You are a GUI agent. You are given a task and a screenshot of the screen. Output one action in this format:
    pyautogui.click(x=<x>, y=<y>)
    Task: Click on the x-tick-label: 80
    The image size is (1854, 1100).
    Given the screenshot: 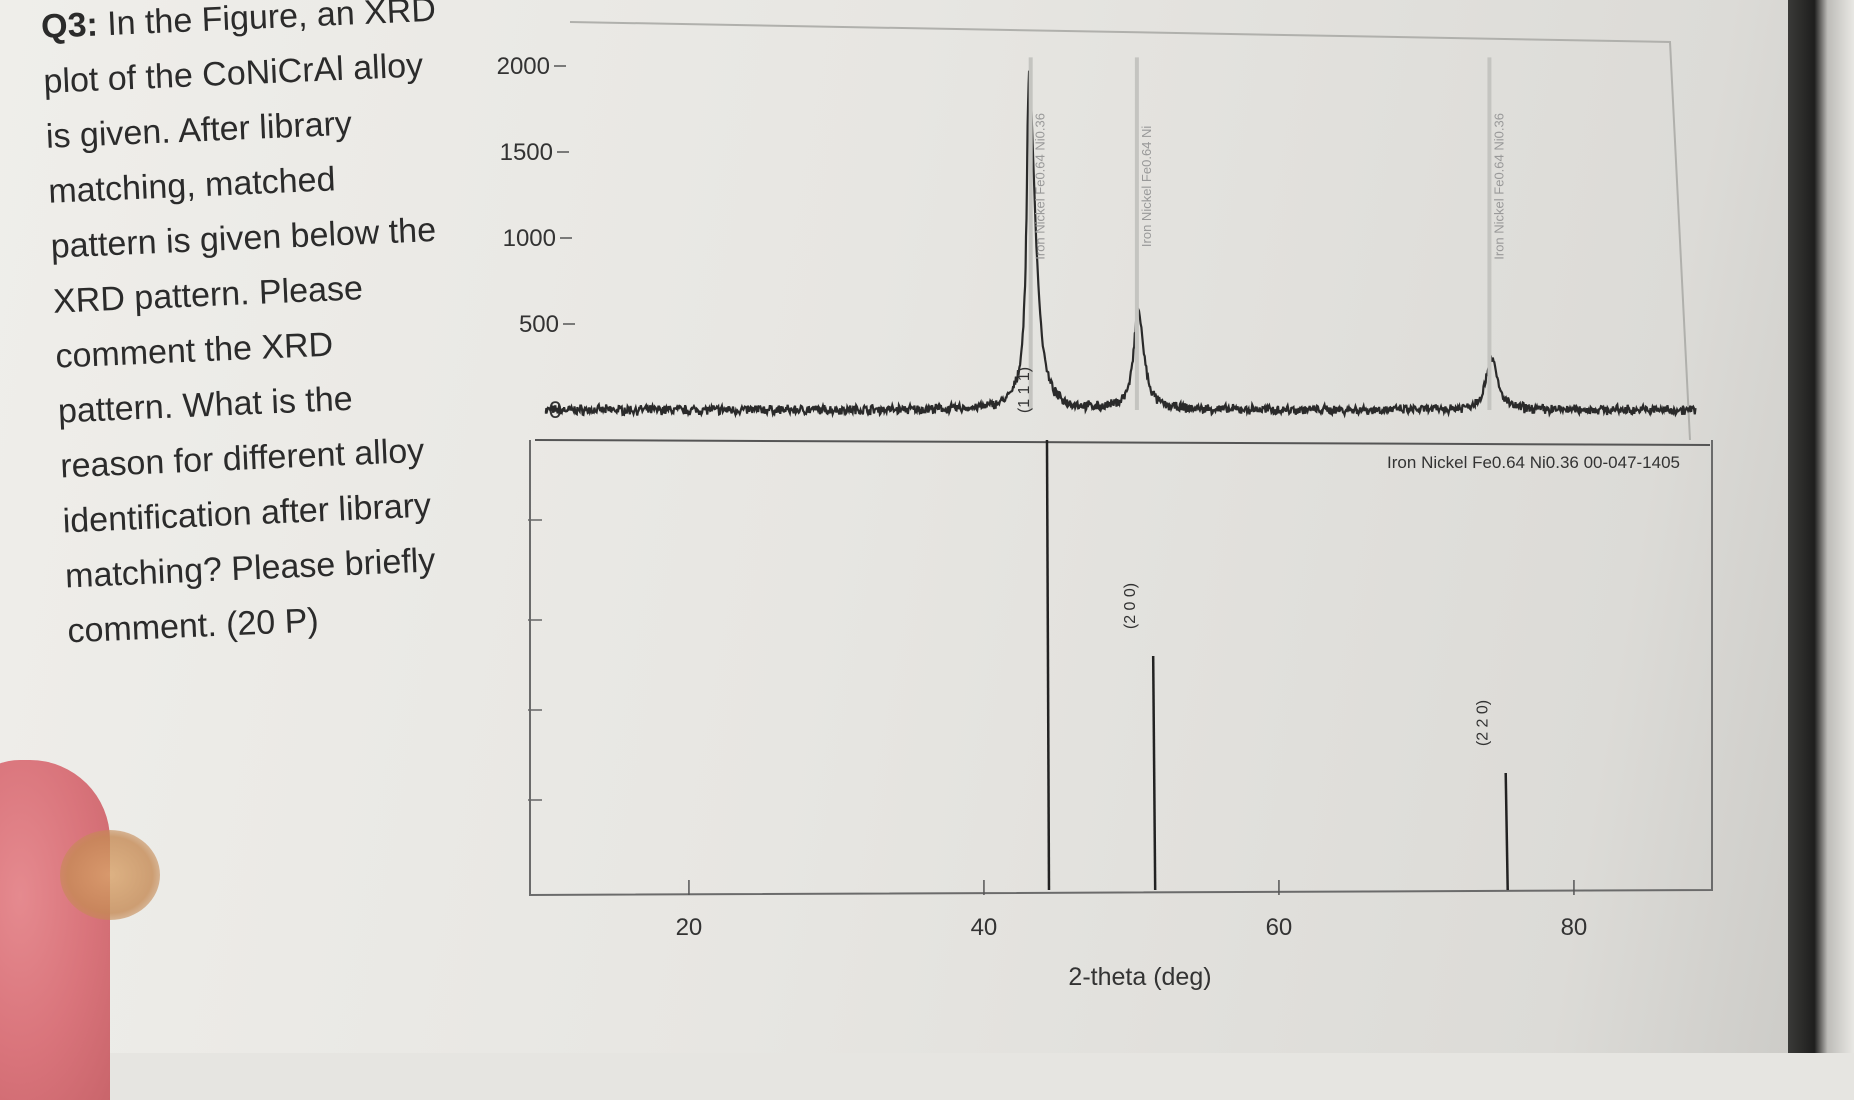 What is the action you would take?
    pyautogui.click(x=1574, y=927)
    